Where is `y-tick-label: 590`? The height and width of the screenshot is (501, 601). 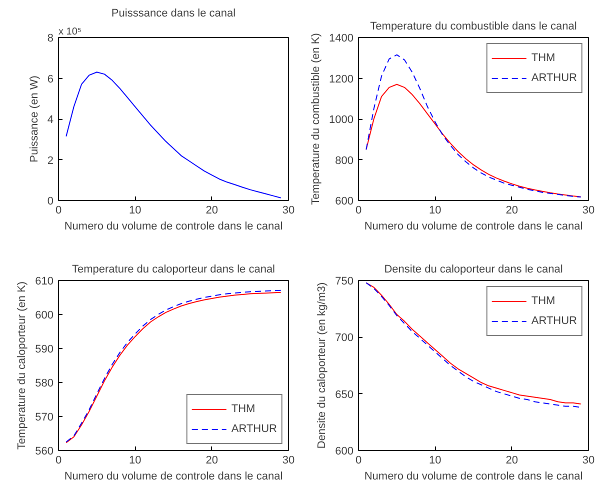 y-tick-label: 590 is located at coordinates (44, 350).